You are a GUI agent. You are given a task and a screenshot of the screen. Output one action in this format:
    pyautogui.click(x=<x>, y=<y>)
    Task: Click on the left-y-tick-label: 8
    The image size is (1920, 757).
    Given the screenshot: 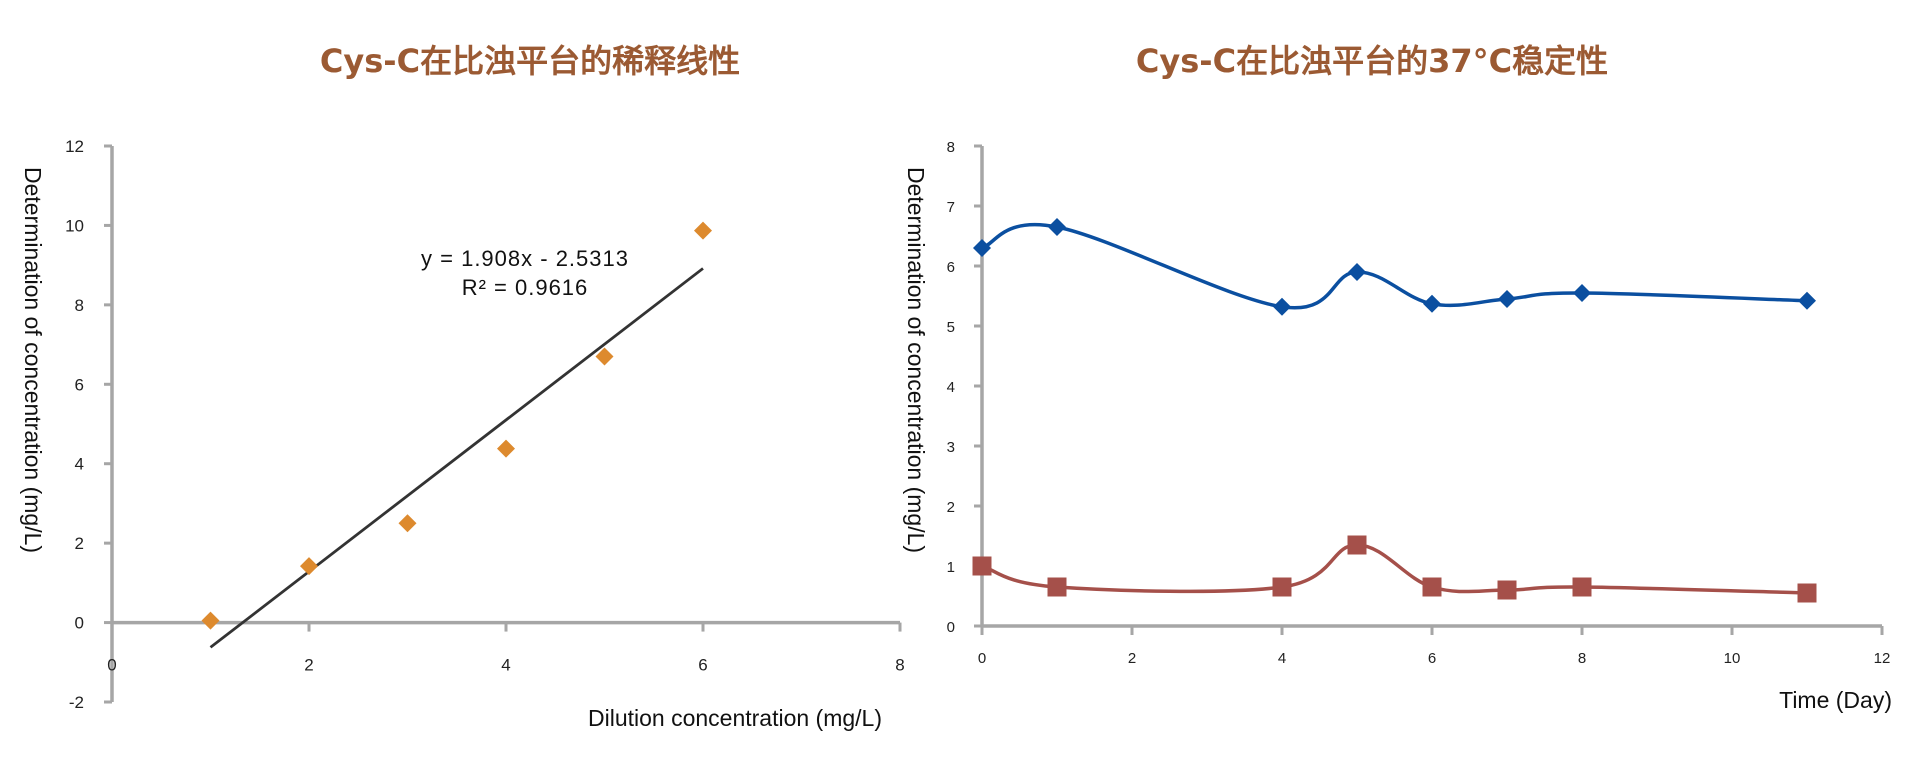 What is the action you would take?
    pyautogui.click(x=79, y=305)
    